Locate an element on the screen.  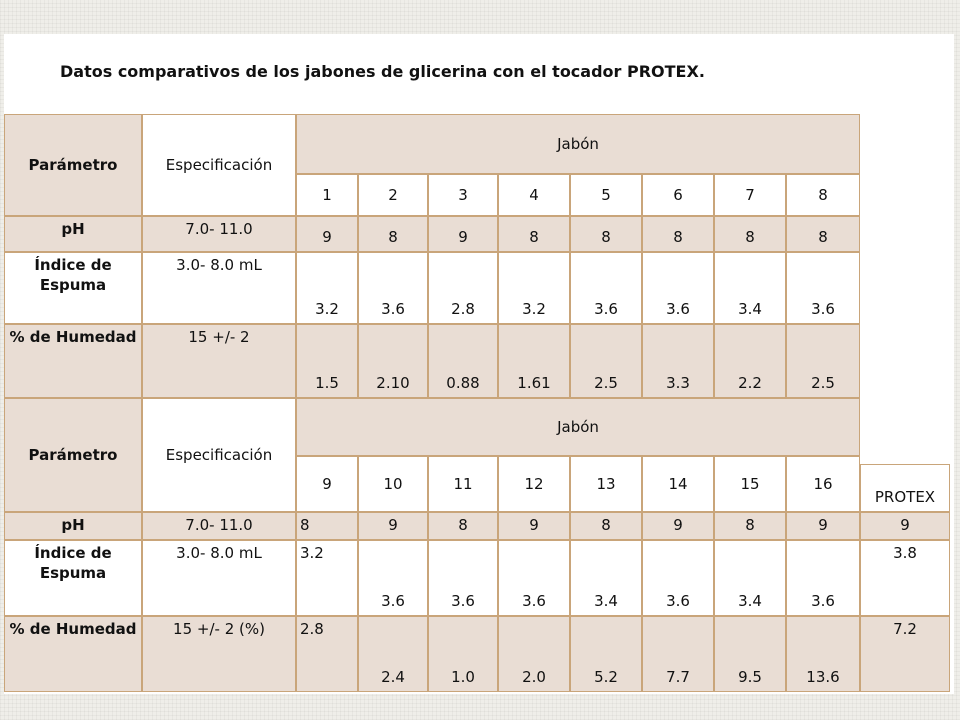
row-value: 1.61 is located at coordinates (534, 361).